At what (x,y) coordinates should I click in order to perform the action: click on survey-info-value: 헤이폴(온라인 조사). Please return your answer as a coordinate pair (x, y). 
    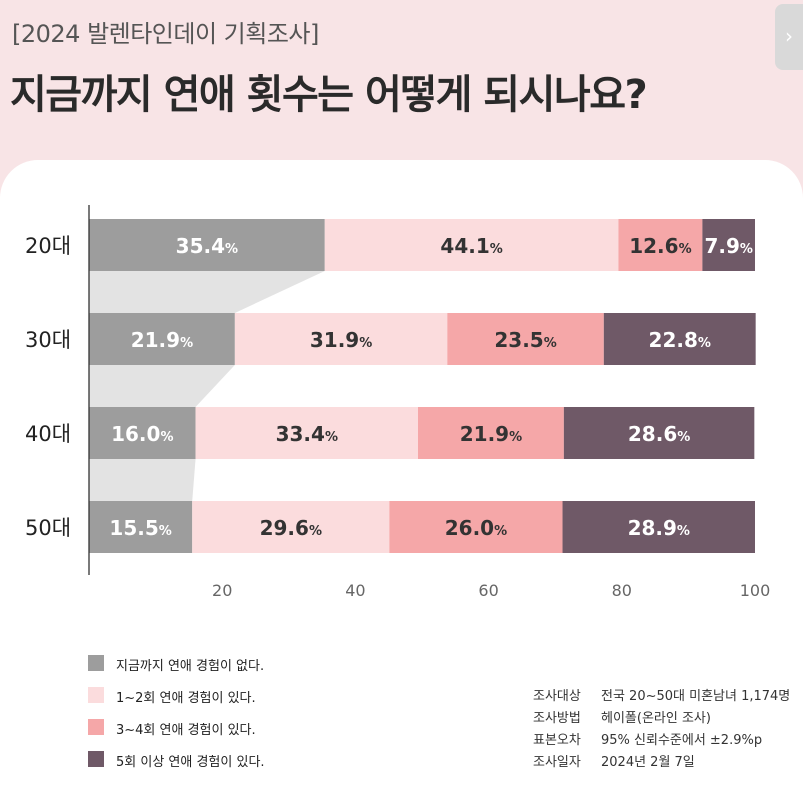
    Looking at the image, I should click on (656, 718).